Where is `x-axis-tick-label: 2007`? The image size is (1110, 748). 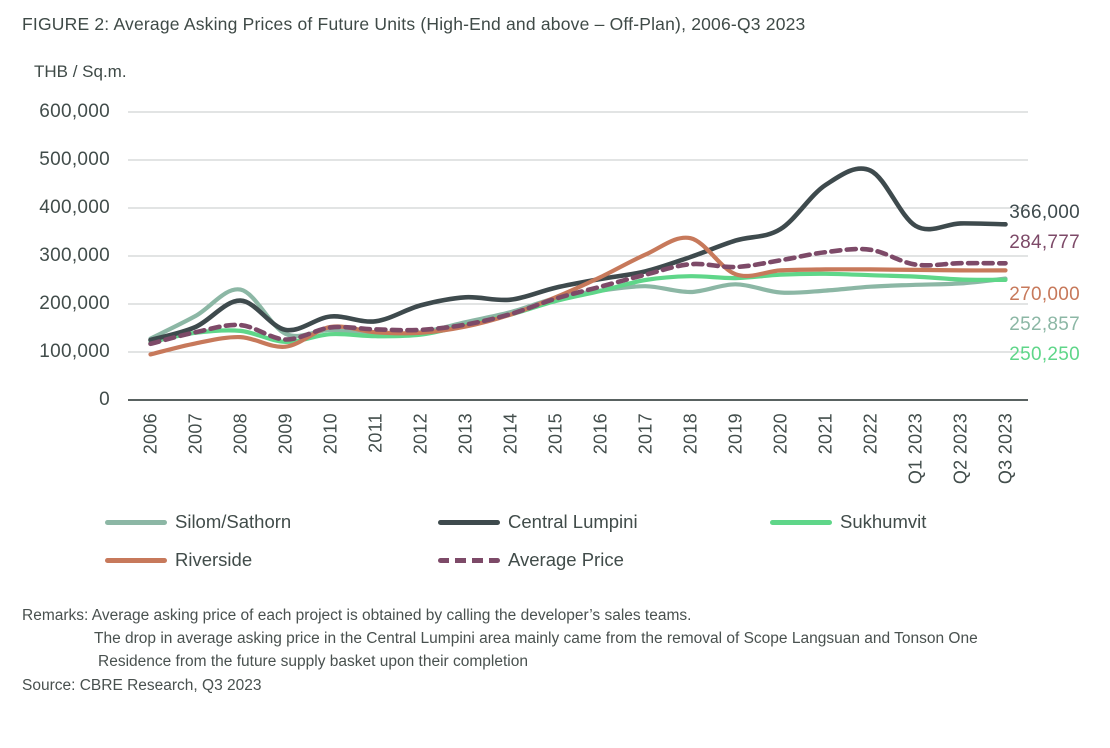 x-axis-tick-label: 2007 is located at coordinates (196, 433).